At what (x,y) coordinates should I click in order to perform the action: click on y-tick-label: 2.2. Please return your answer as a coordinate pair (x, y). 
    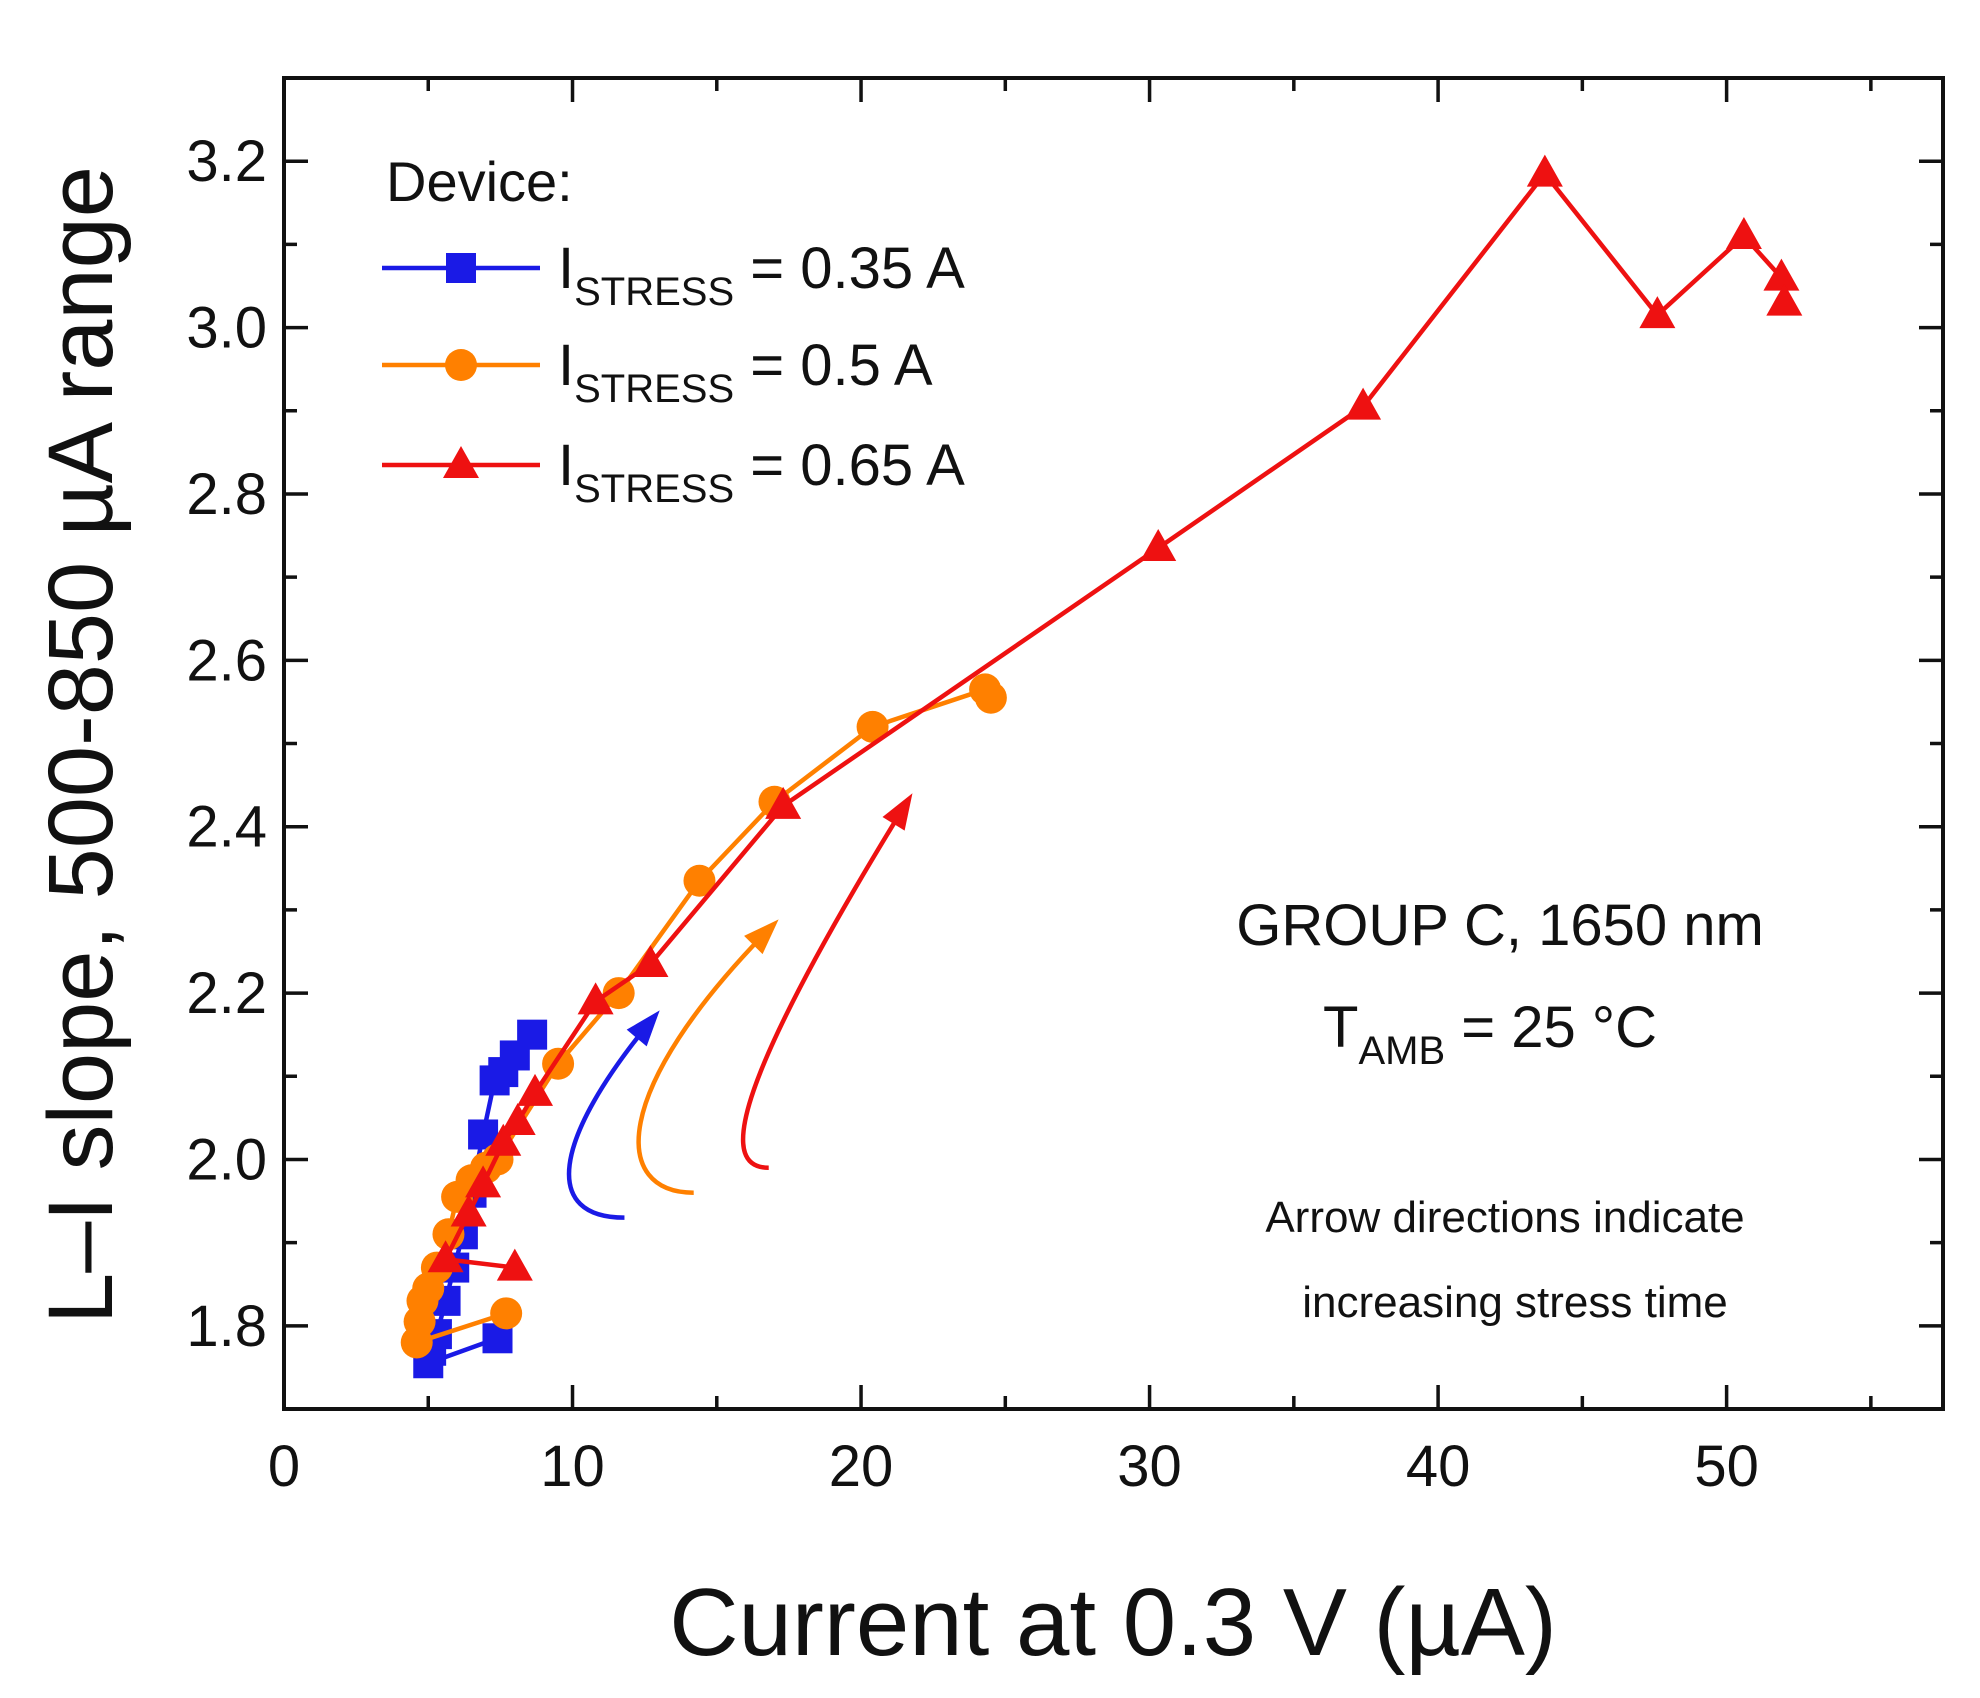
    Looking at the image, I should click on (226, 993).